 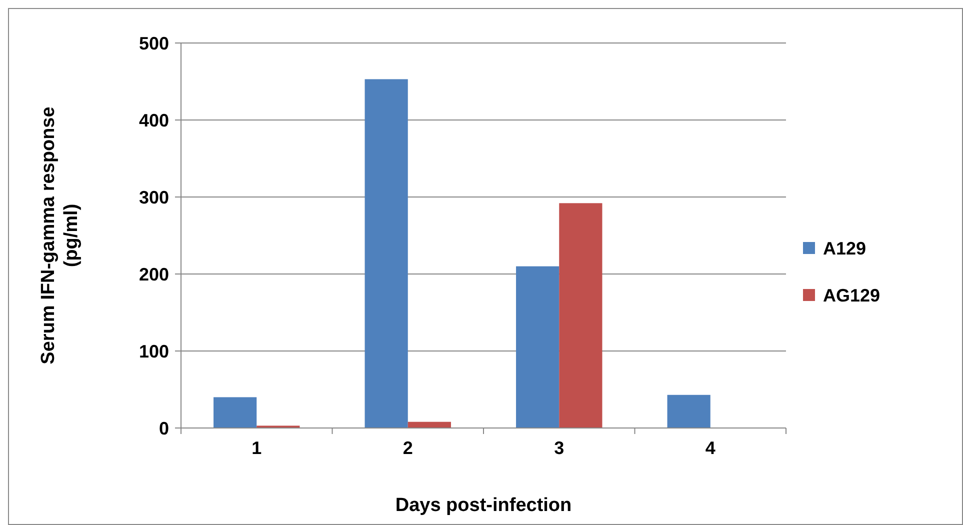 I want to click on y-tick-label: 0, so click(x=163, y=428).